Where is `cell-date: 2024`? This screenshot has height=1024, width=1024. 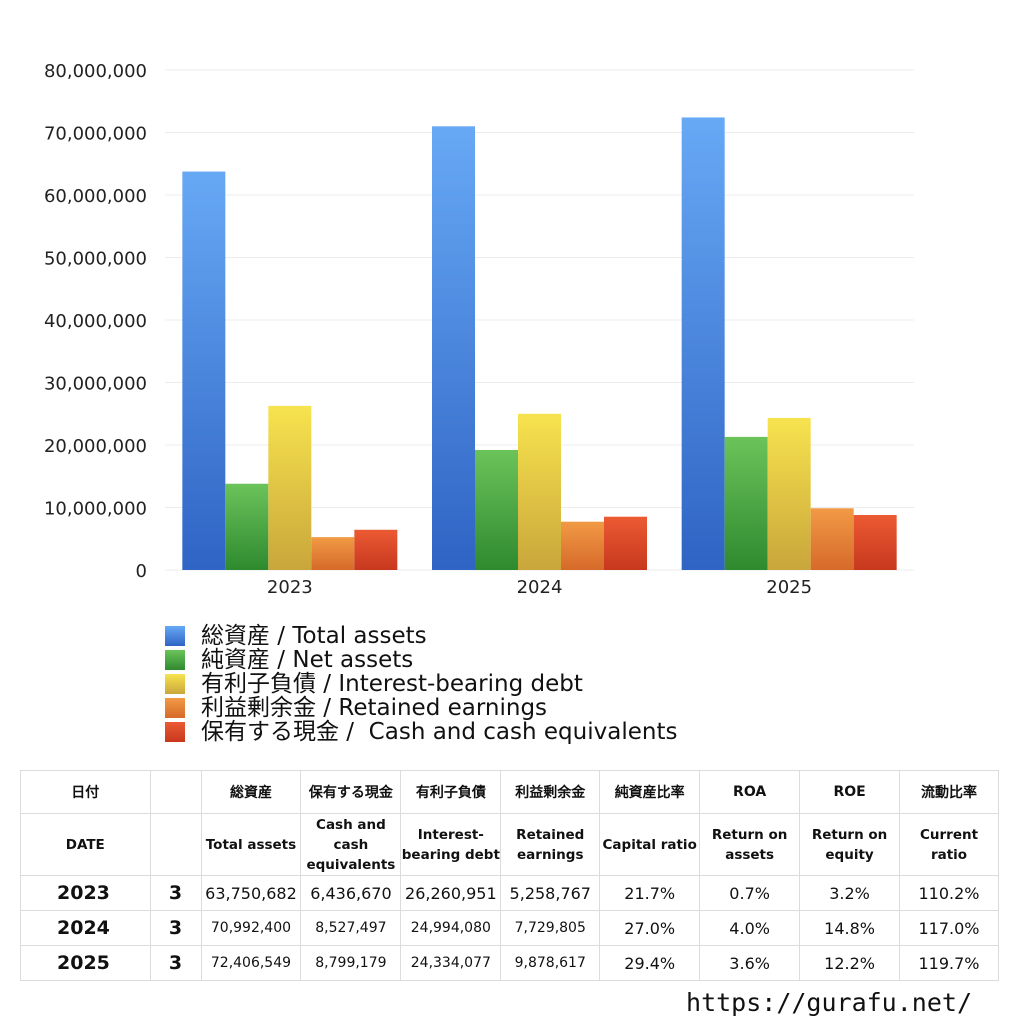 cell-date: 2024 is located at coordinates (85, 928).